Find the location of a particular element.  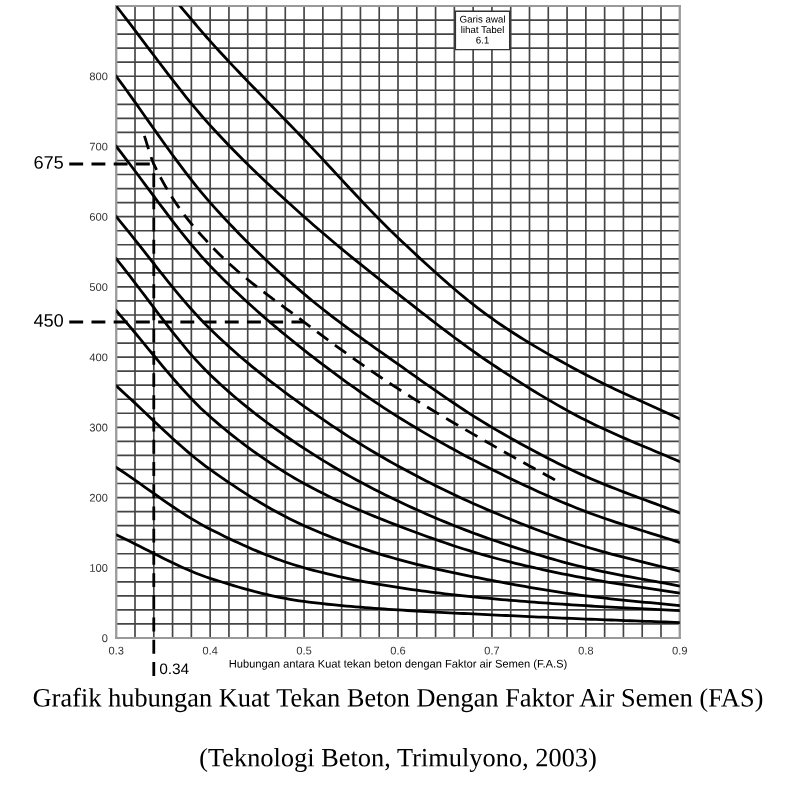

text: Grafik hubungan Kuat Tekan Beton Dengan Faktor Air Semen (FAS) is located at coordinates (398, 700).